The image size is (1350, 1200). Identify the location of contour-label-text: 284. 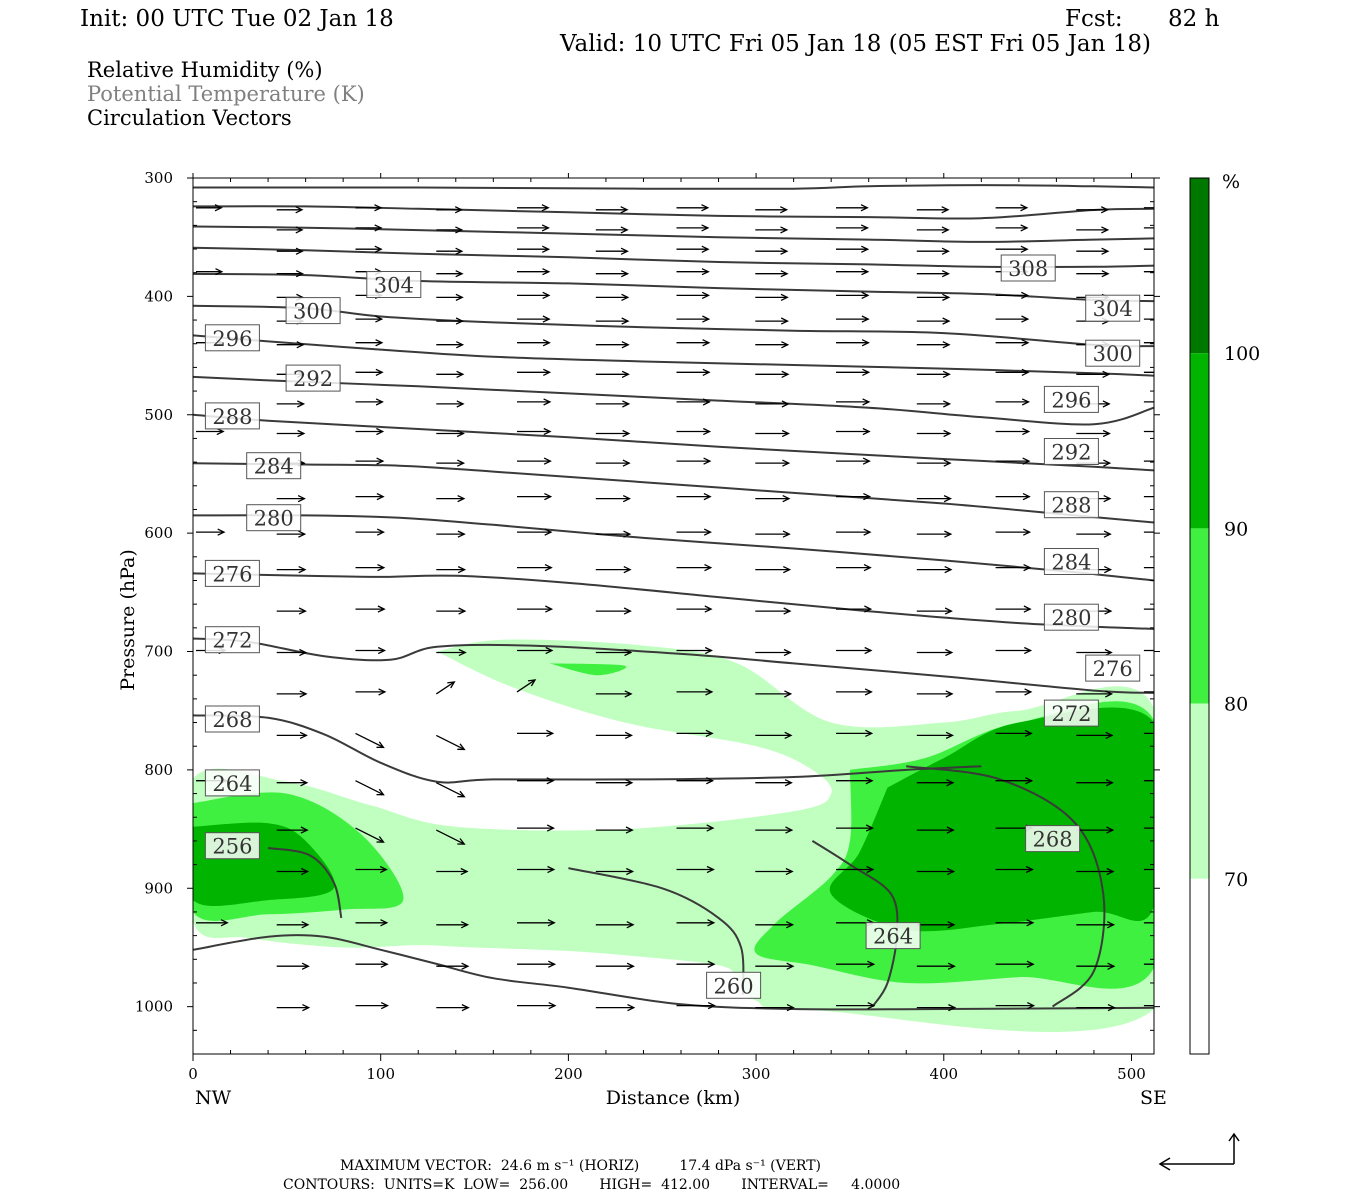
(274, 467).